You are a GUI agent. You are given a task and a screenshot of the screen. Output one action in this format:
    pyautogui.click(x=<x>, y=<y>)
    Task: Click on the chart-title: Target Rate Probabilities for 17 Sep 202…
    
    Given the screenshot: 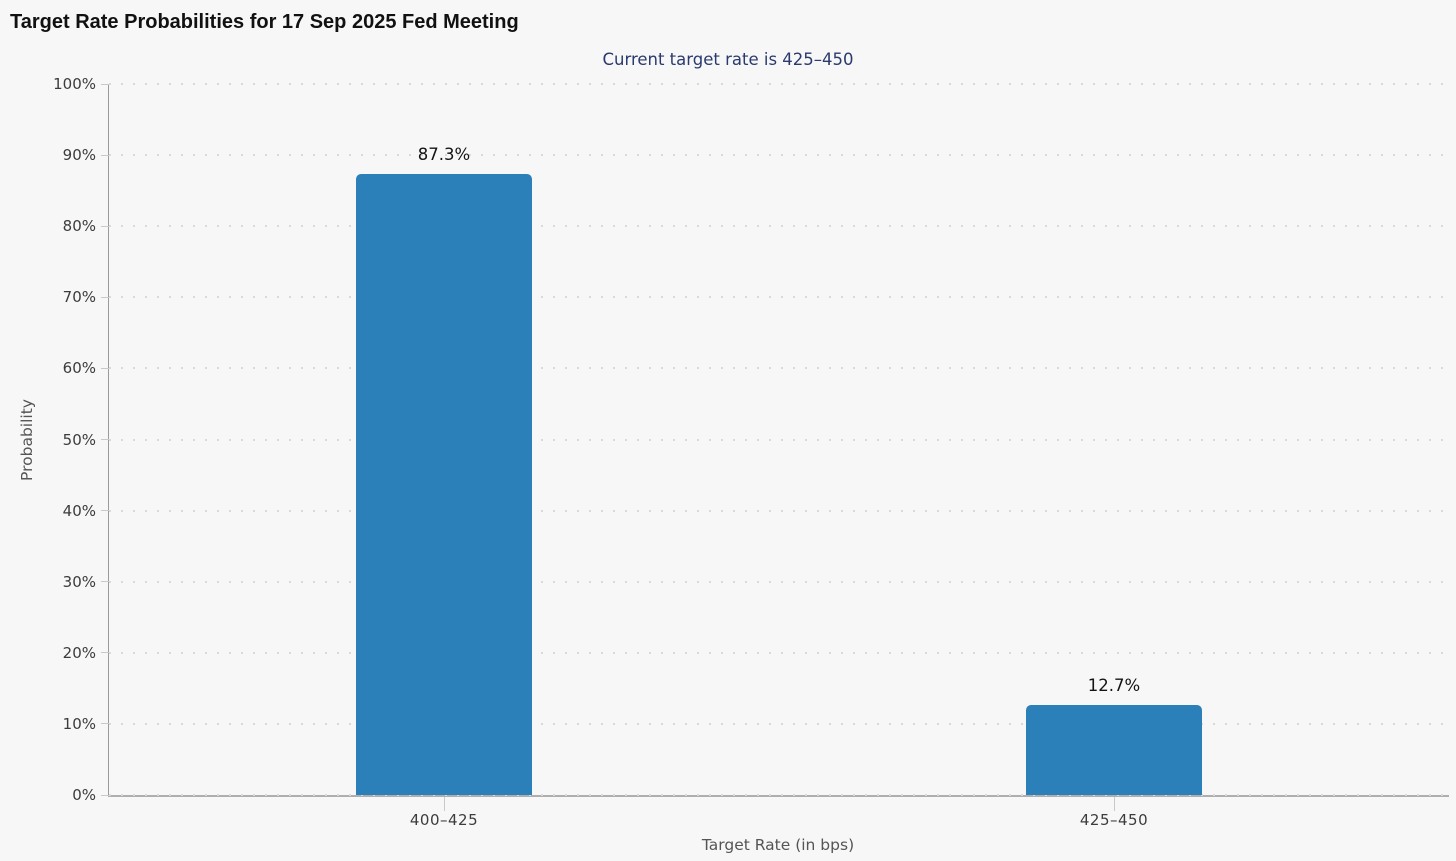 What is the action you would take?
    pyautogui.click(x=264, y=22)
    